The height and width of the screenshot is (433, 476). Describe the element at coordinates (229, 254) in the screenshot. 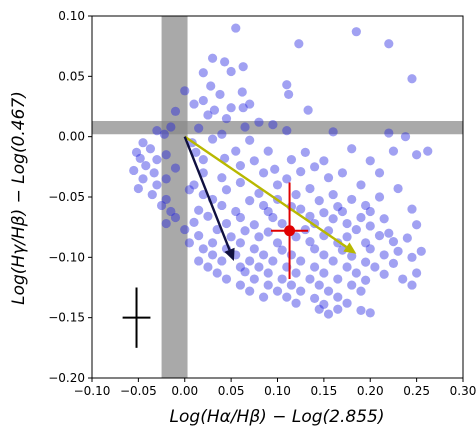

I see `dark-arrow-head` at that location.